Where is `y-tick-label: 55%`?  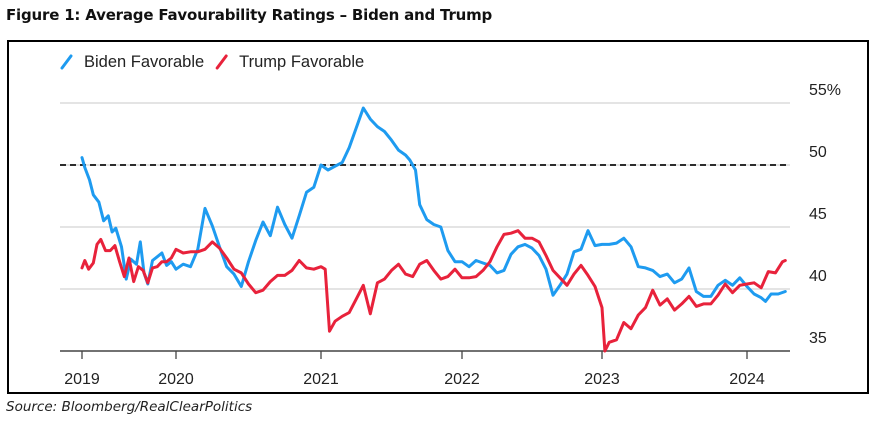 y-tick-label: 55% is located at coordinates (825, 90).